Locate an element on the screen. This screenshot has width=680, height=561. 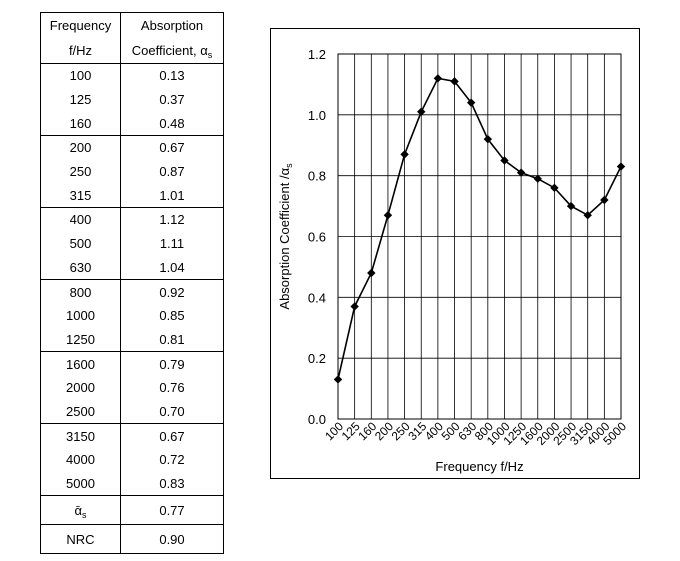
frequency-cell: 5000 is located at coordinates (80, 484).